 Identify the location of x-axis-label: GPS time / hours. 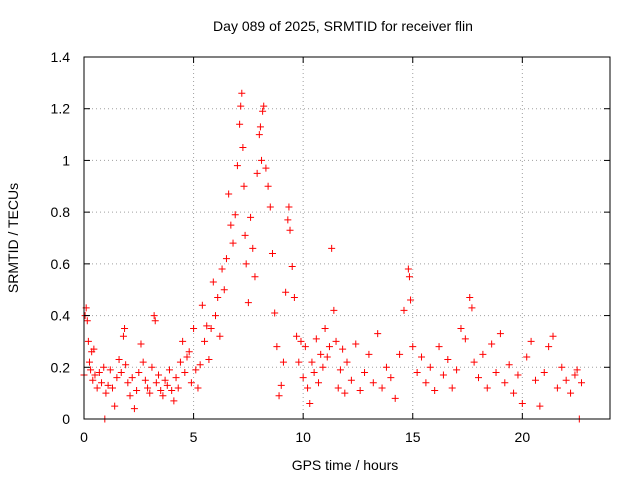
(345, 465).